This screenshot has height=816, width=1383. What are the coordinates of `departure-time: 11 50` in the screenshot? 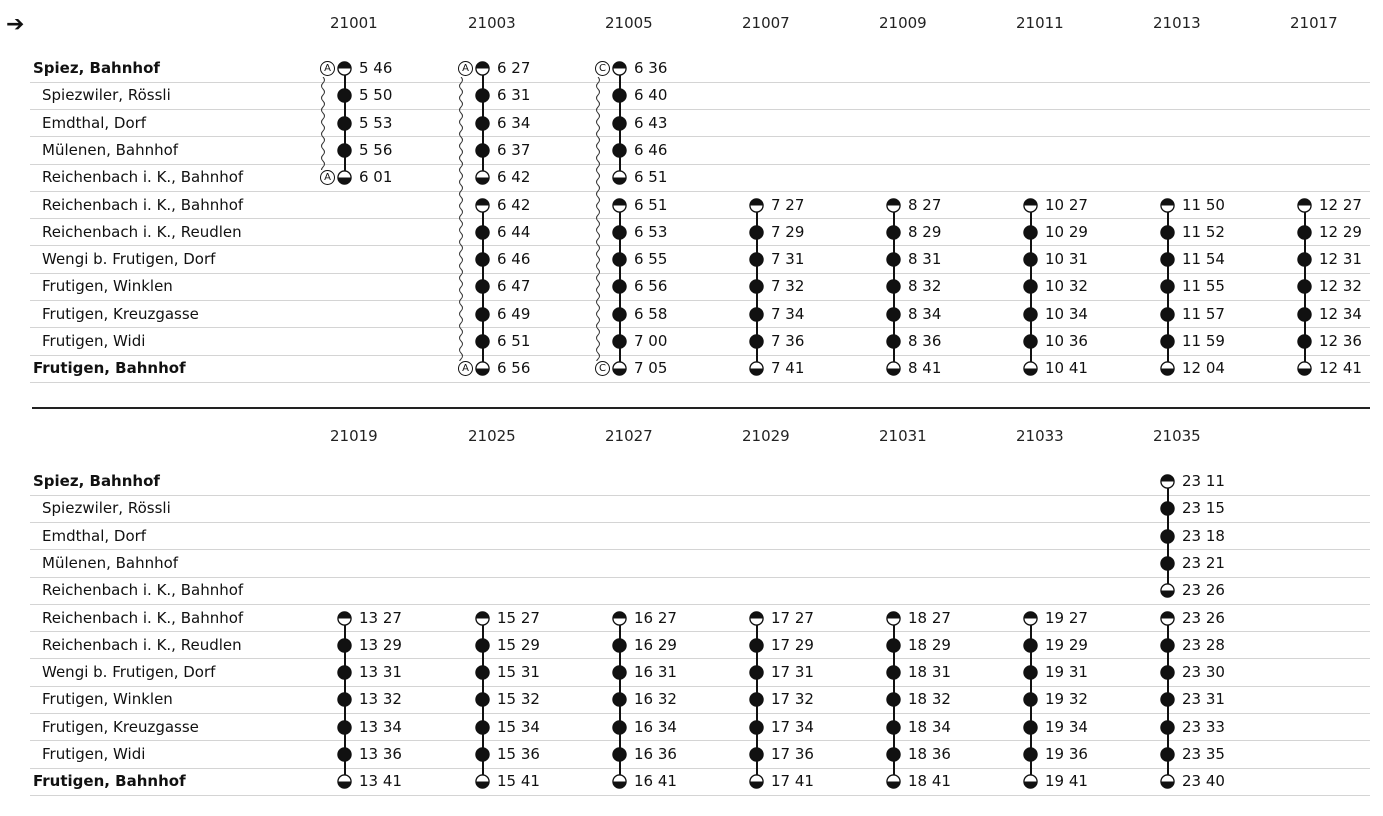 It's located at (1203, 204).